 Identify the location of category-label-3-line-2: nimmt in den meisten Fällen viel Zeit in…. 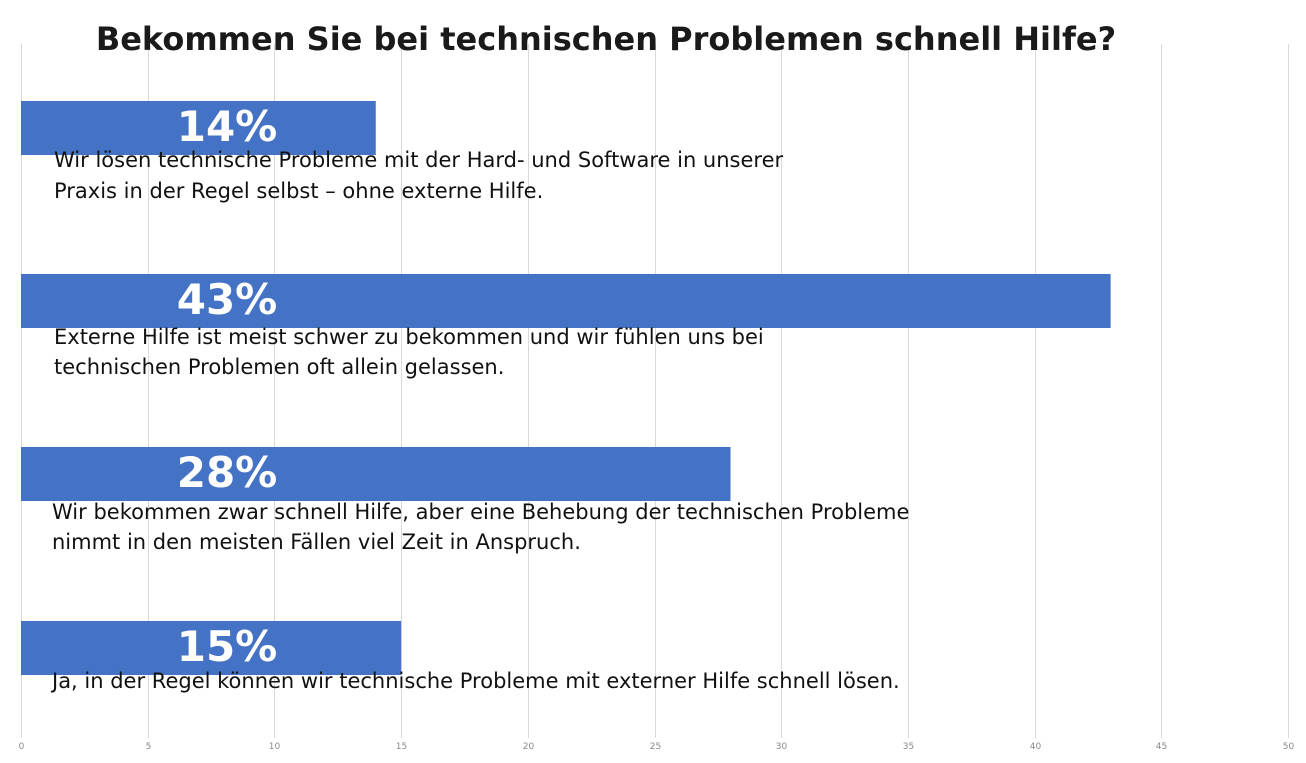
(316, 542).